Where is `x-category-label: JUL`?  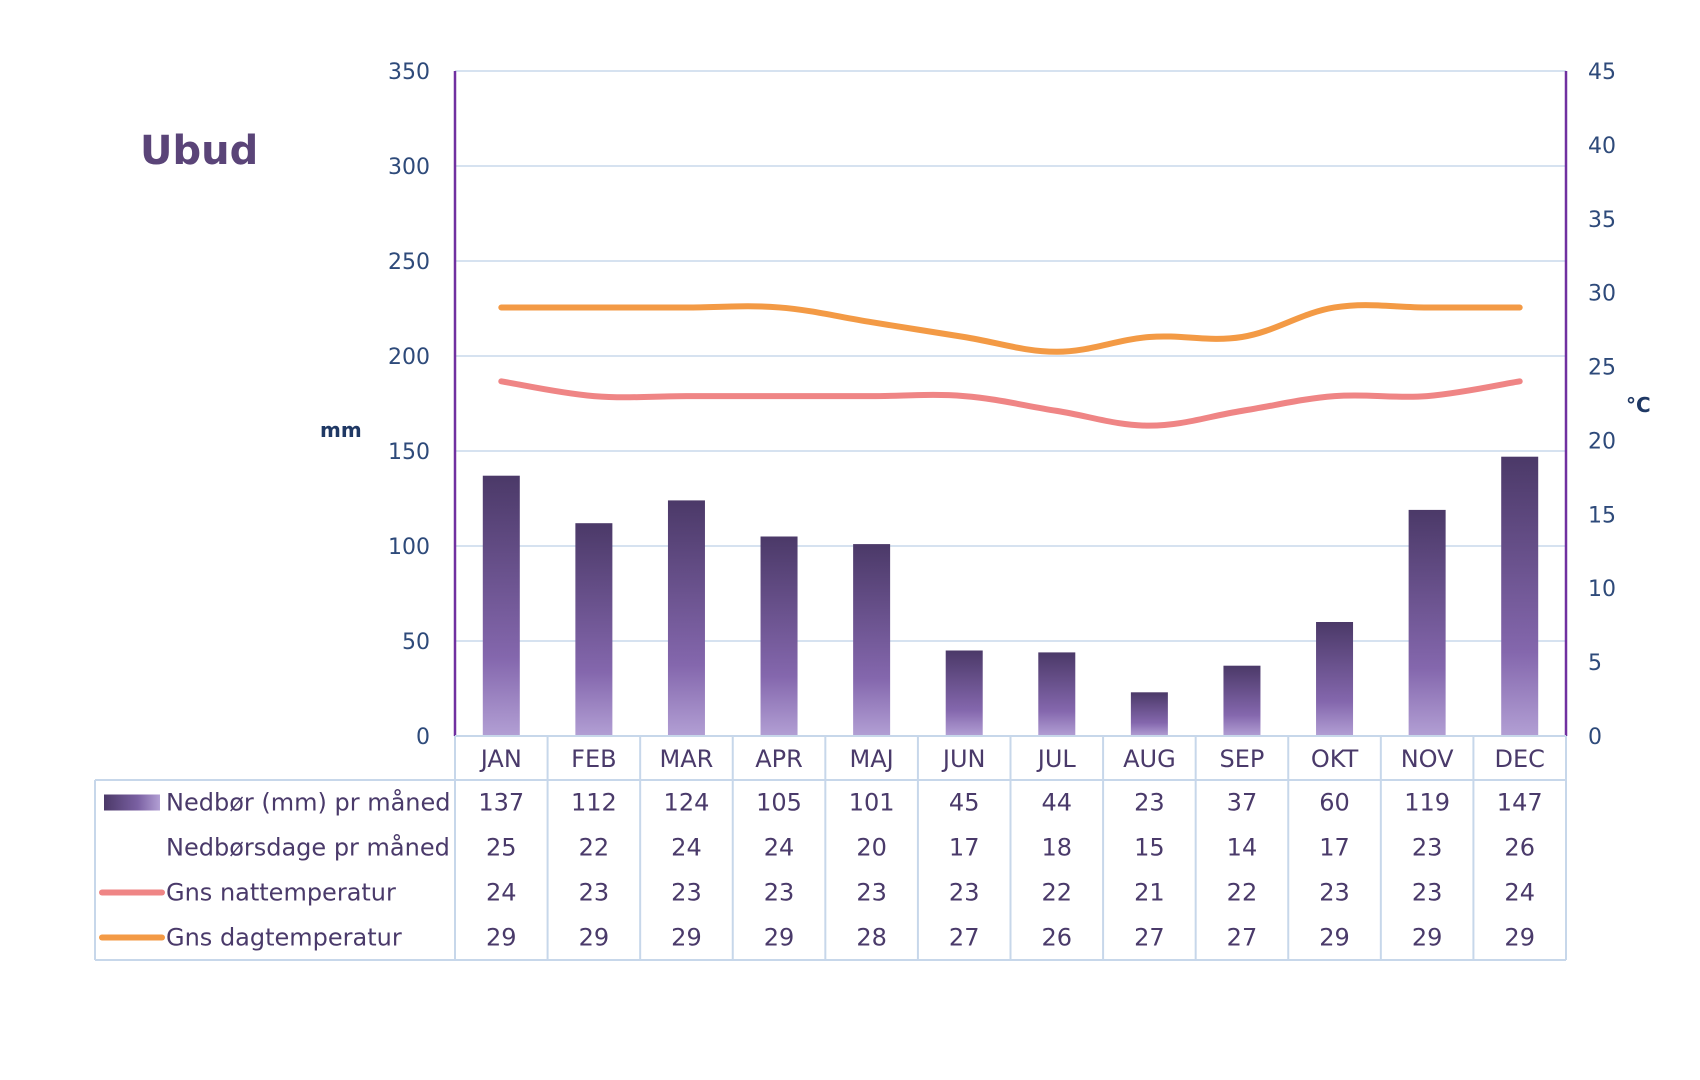
x-category-label: JUL is located at coordinates (1056, 759).